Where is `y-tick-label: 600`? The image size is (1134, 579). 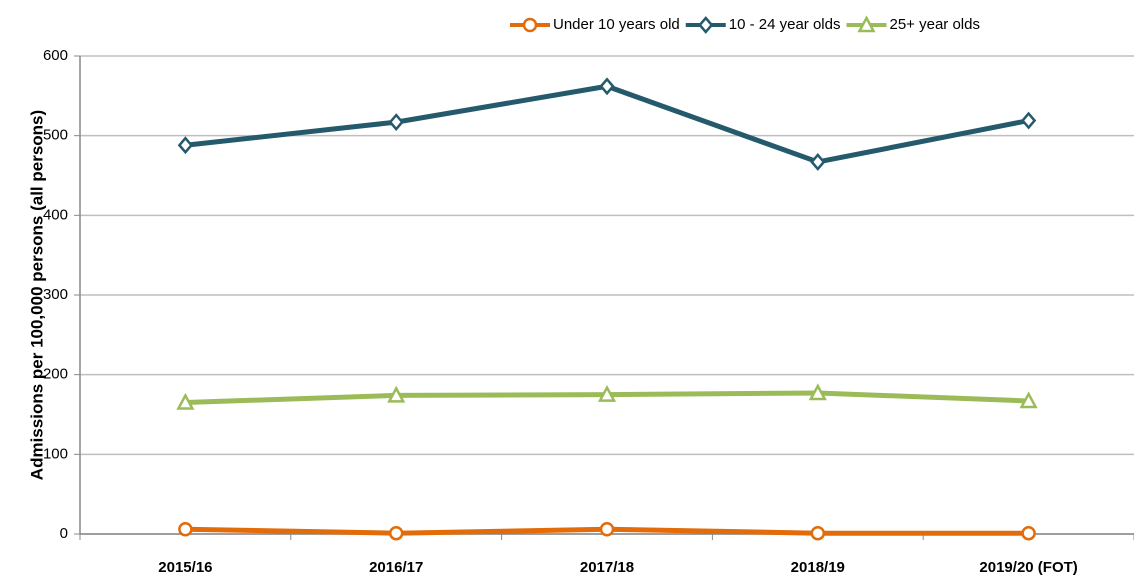 y-tick-label: 600 is located at coordinates (55, 55).